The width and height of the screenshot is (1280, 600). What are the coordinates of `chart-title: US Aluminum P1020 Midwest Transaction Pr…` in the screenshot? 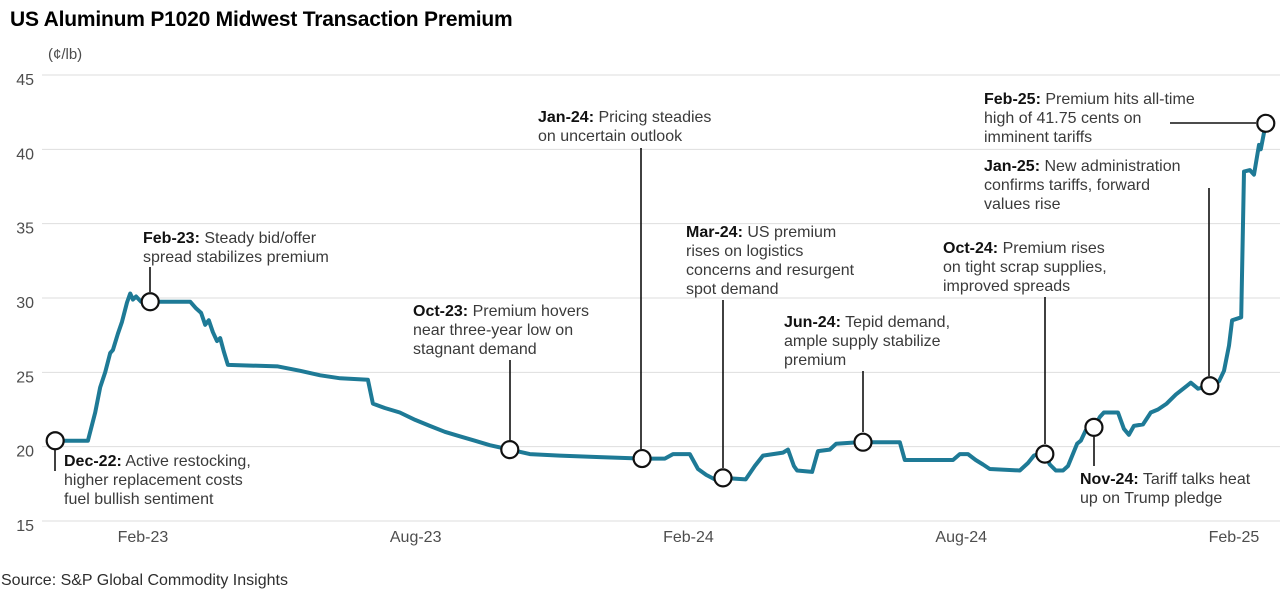 It's located at (261, 19).